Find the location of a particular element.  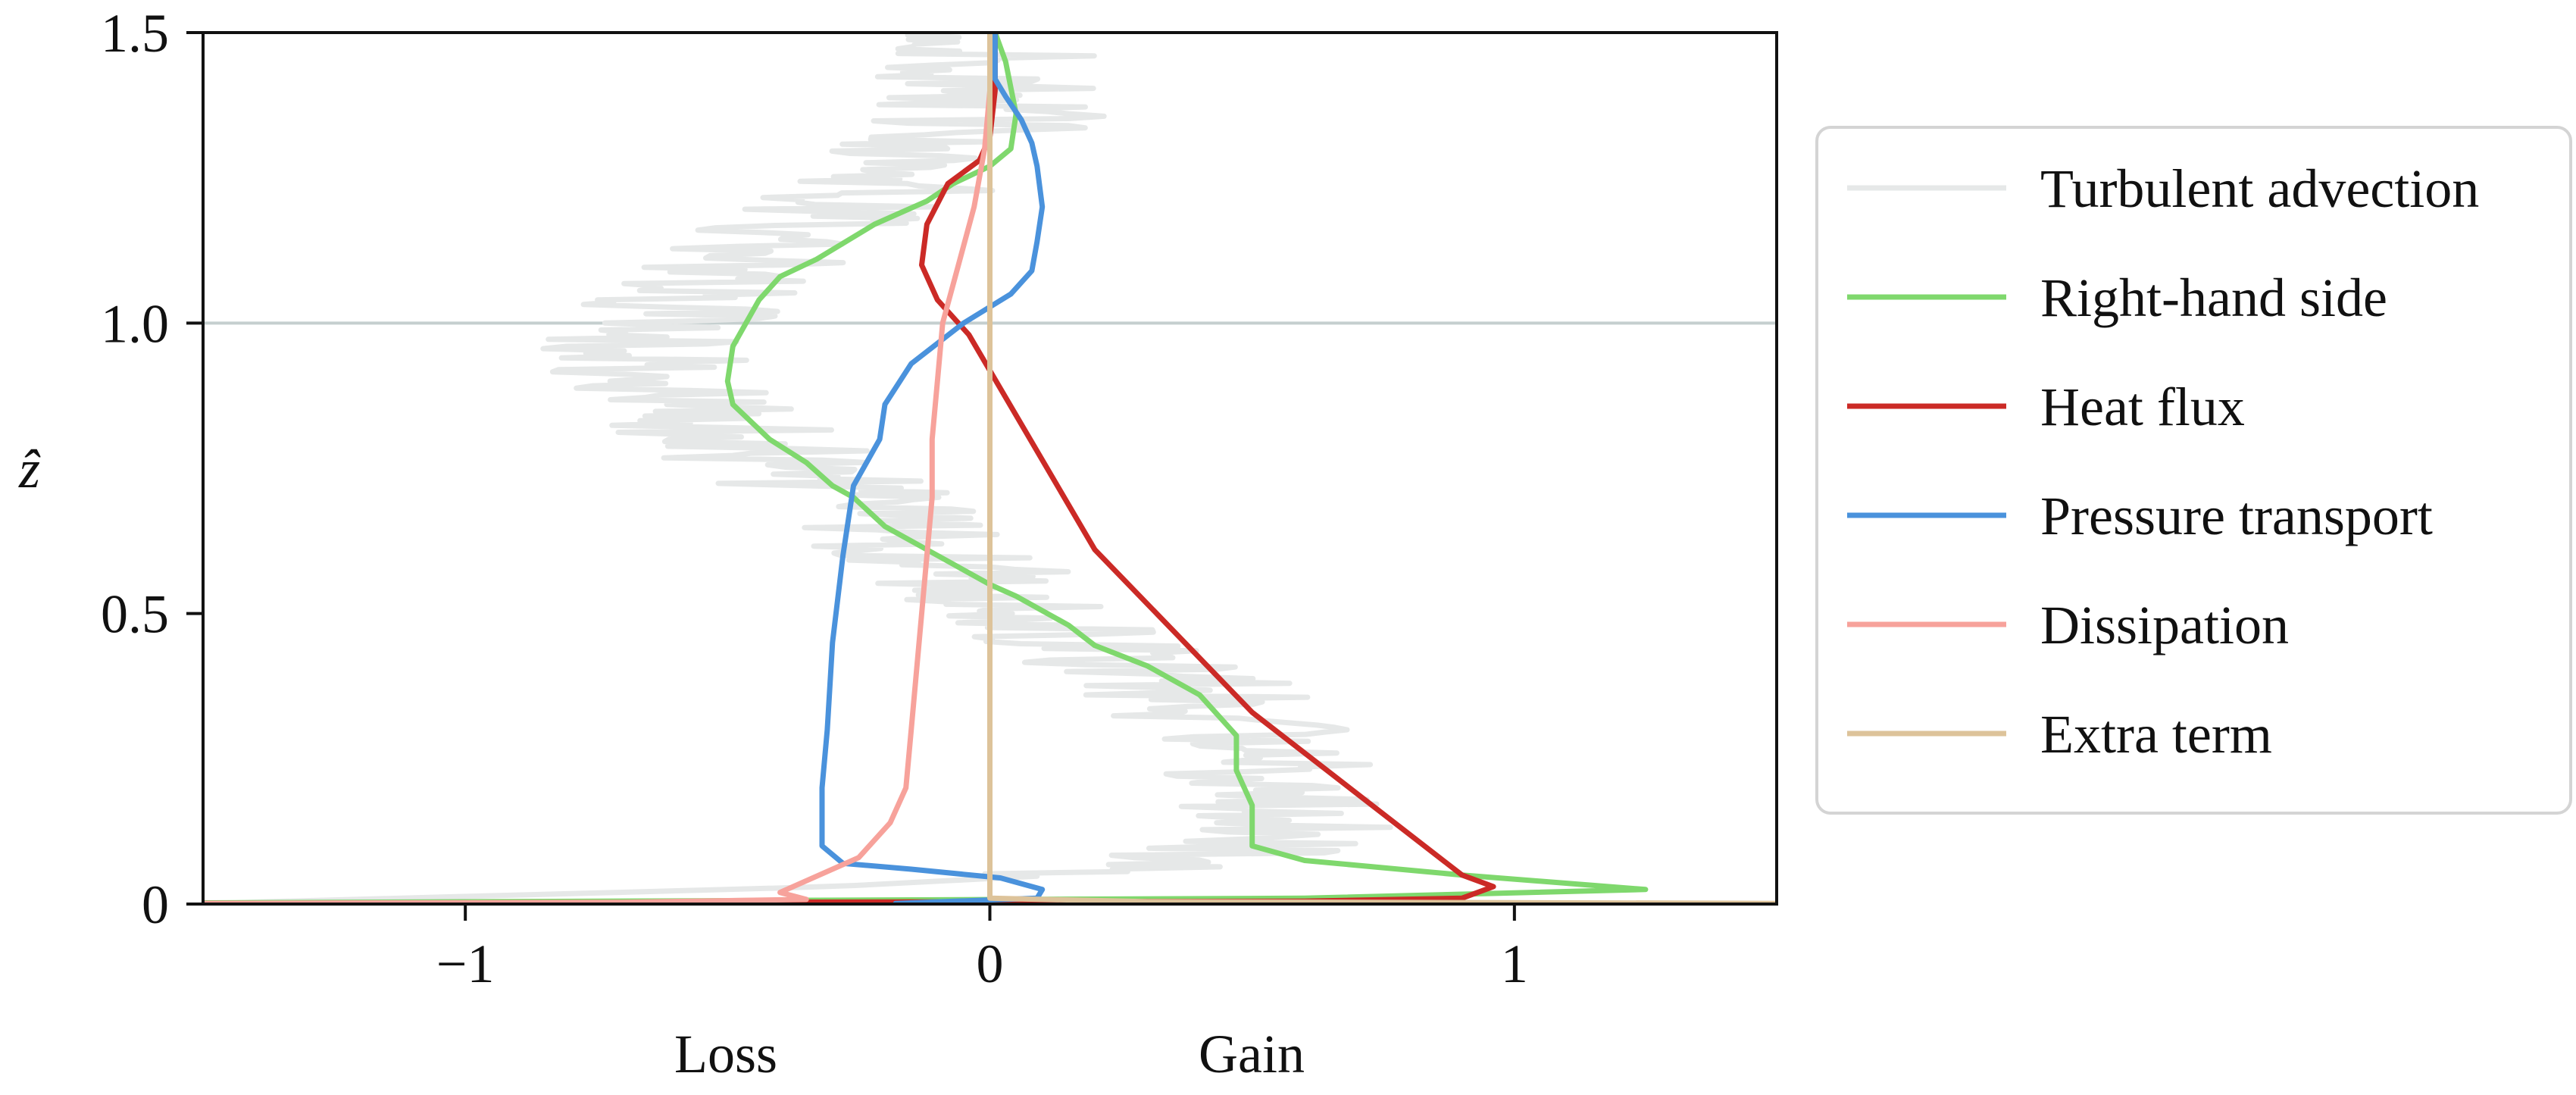

x-axis-label-loss: Loss is located at coordinates (726, 1054).